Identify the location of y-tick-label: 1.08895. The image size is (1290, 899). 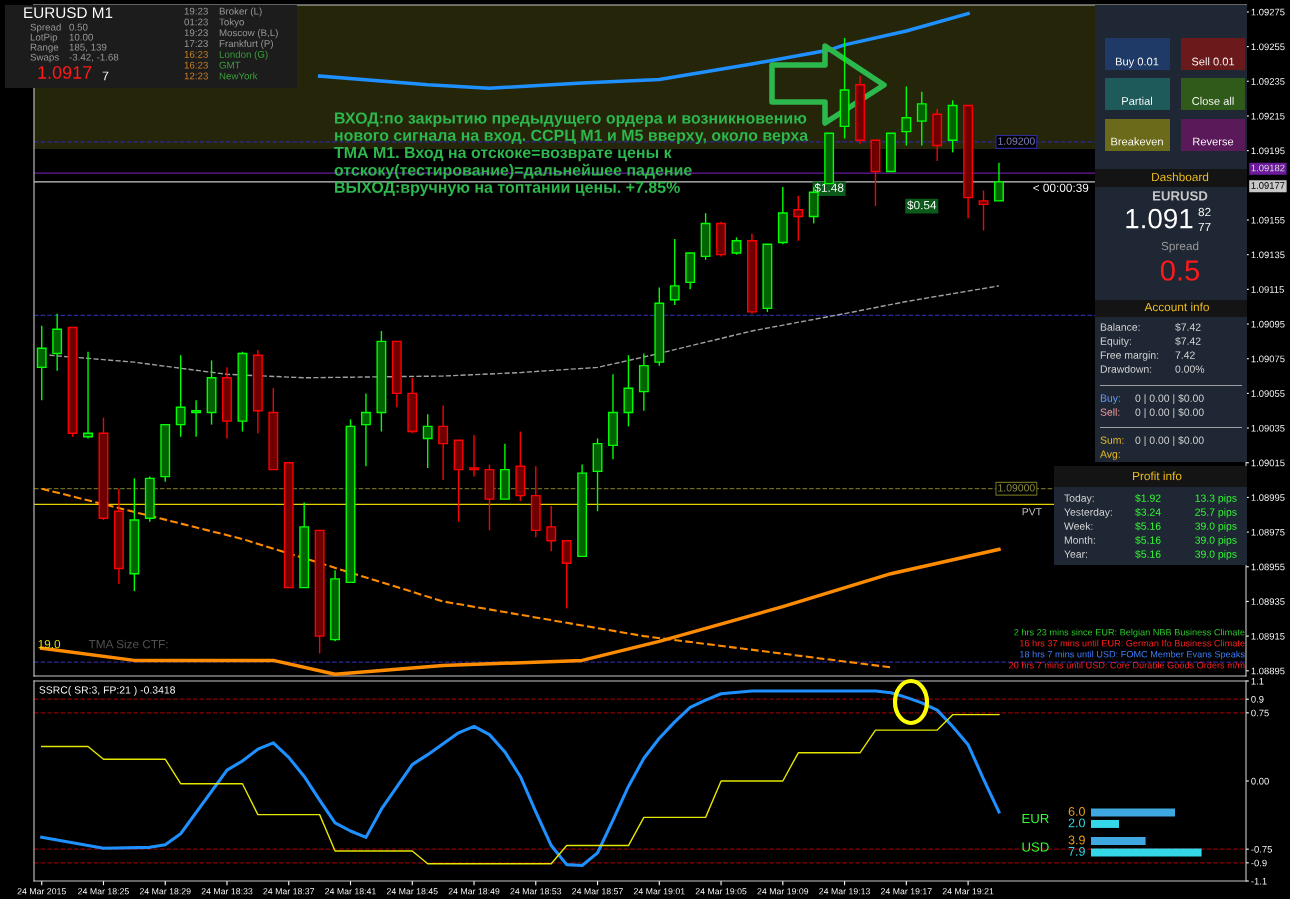
(1268, 671).